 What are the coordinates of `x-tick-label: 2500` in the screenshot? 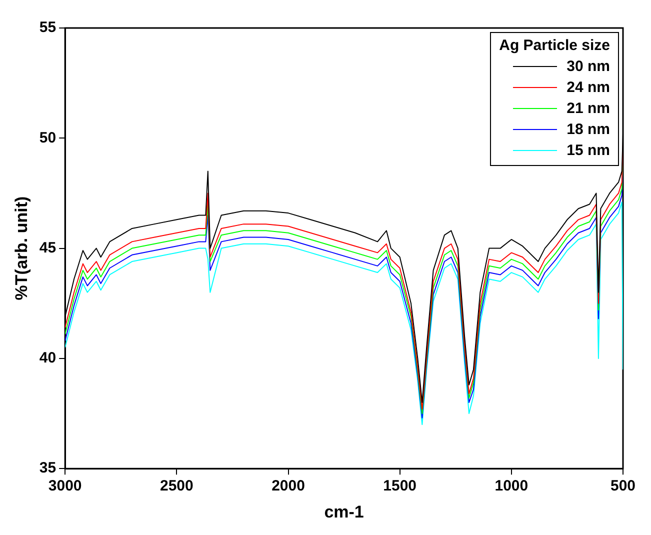 It's located at (177, 486).